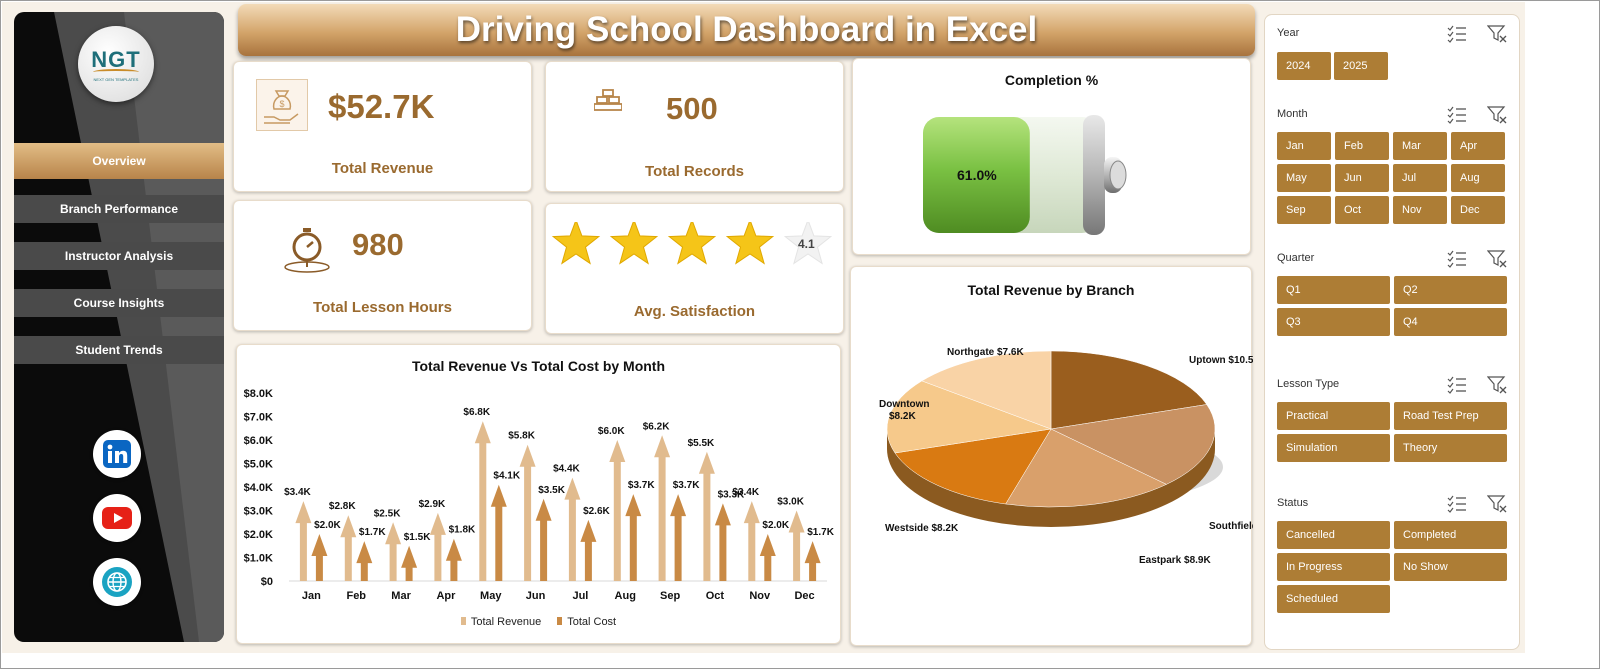 Image resolution: width=1600 pixels, height=669 pixels. What do you see at coordinates (790, 502) in the screenshot?
I see `bar-data-label: $3.0K` at bounding box center [790, 502].